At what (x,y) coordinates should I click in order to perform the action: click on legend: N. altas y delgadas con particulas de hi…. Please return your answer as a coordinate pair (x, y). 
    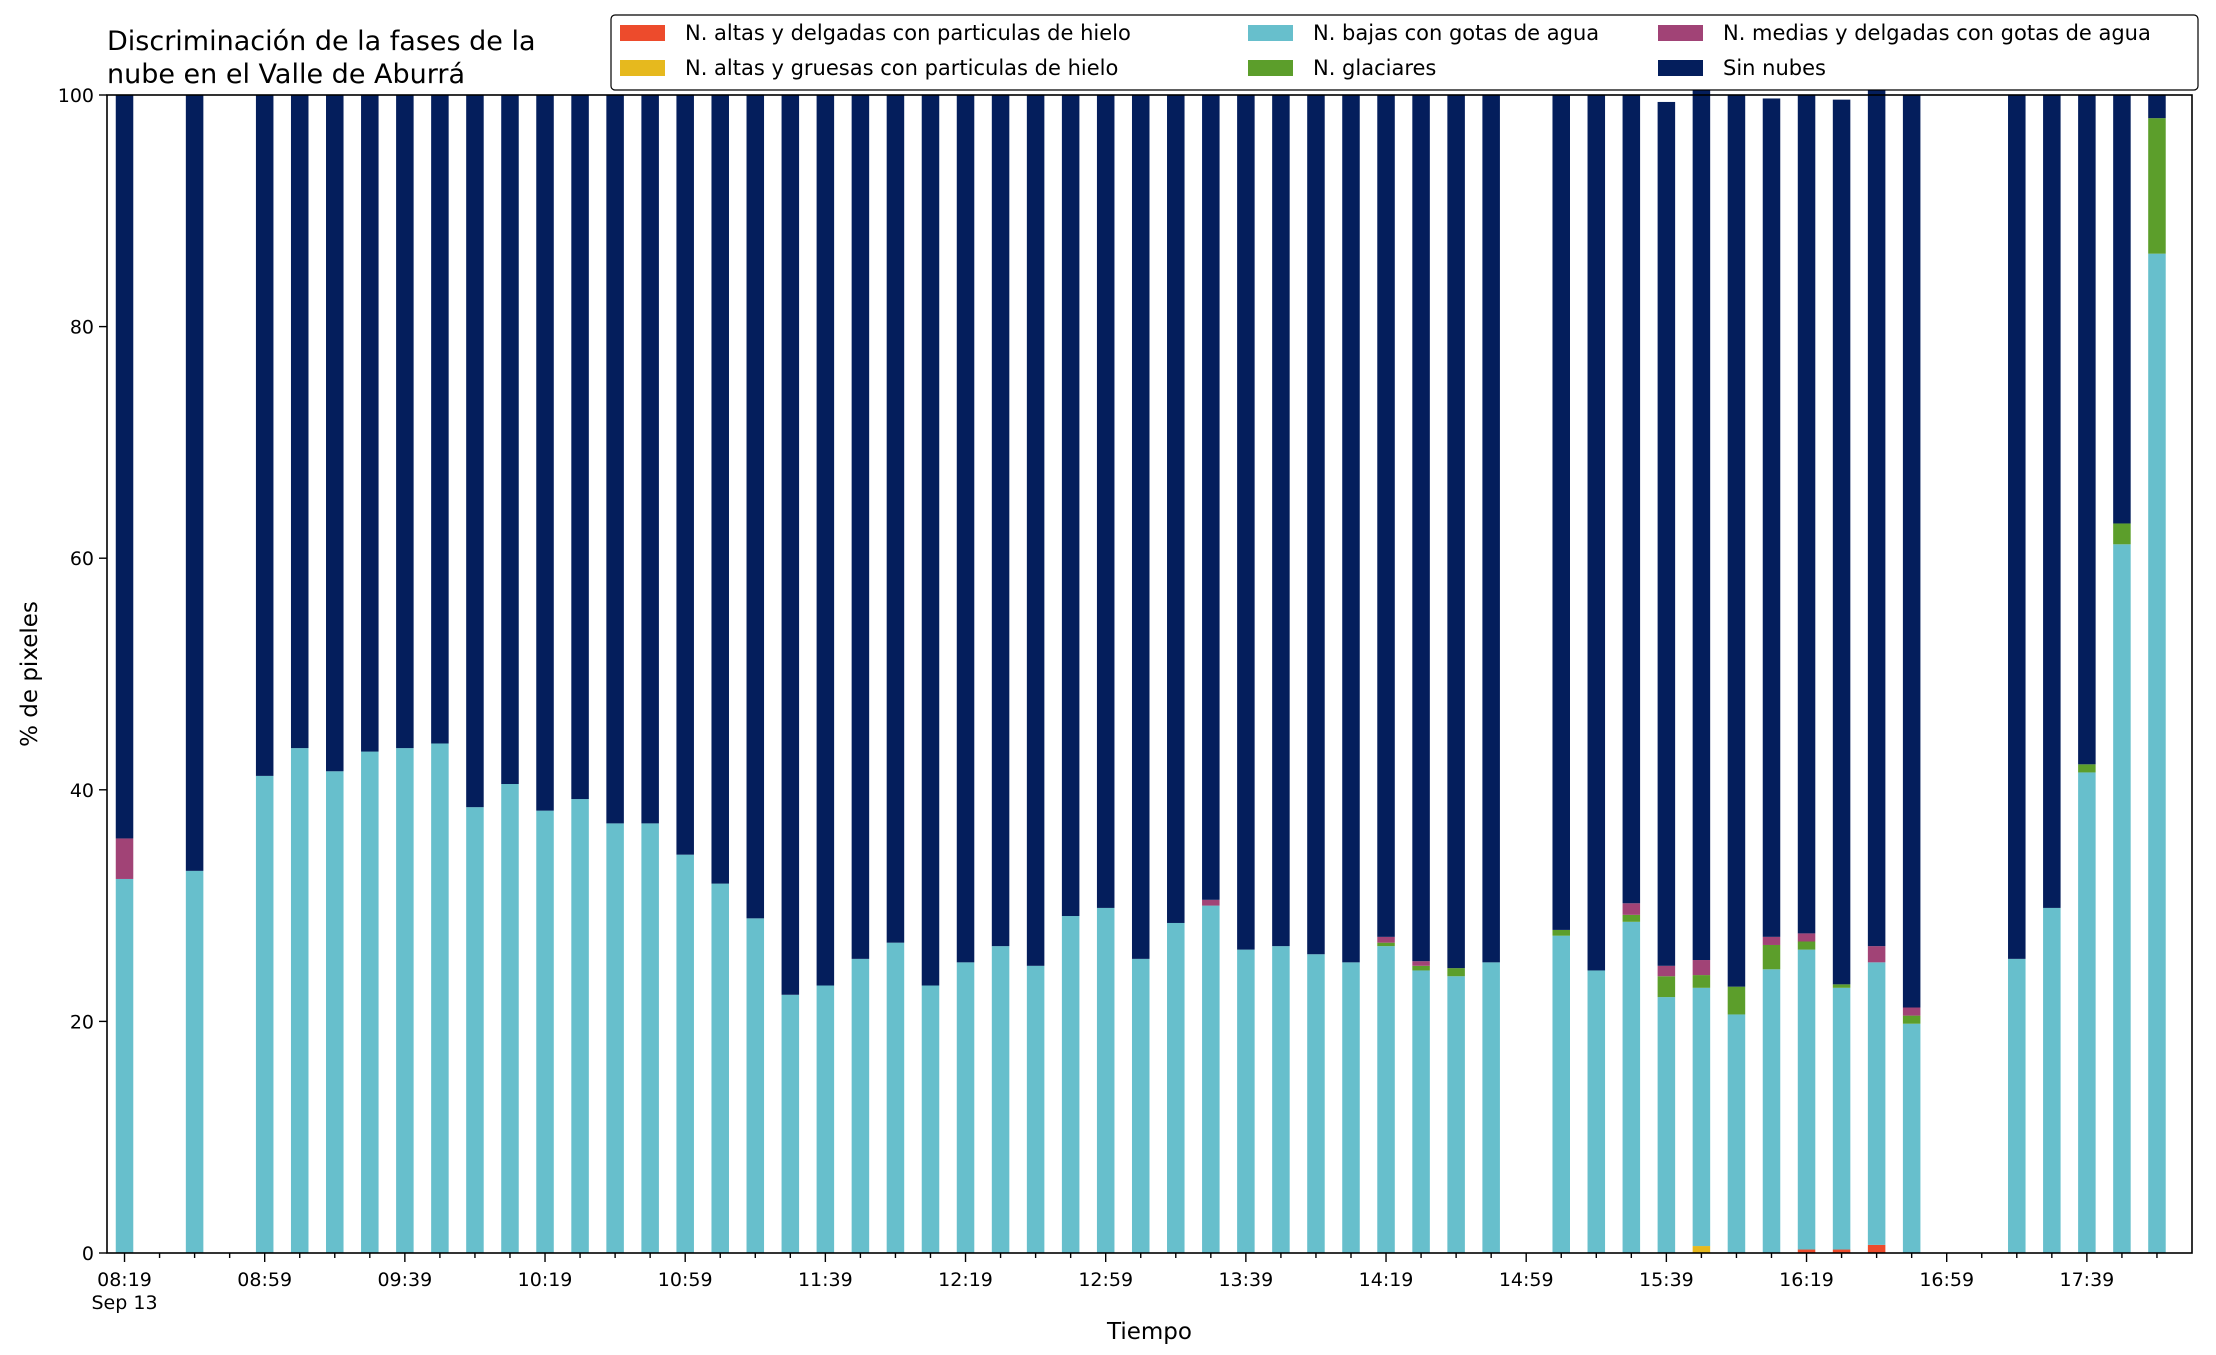
    Looking at the image, I should click on (1404, 52).